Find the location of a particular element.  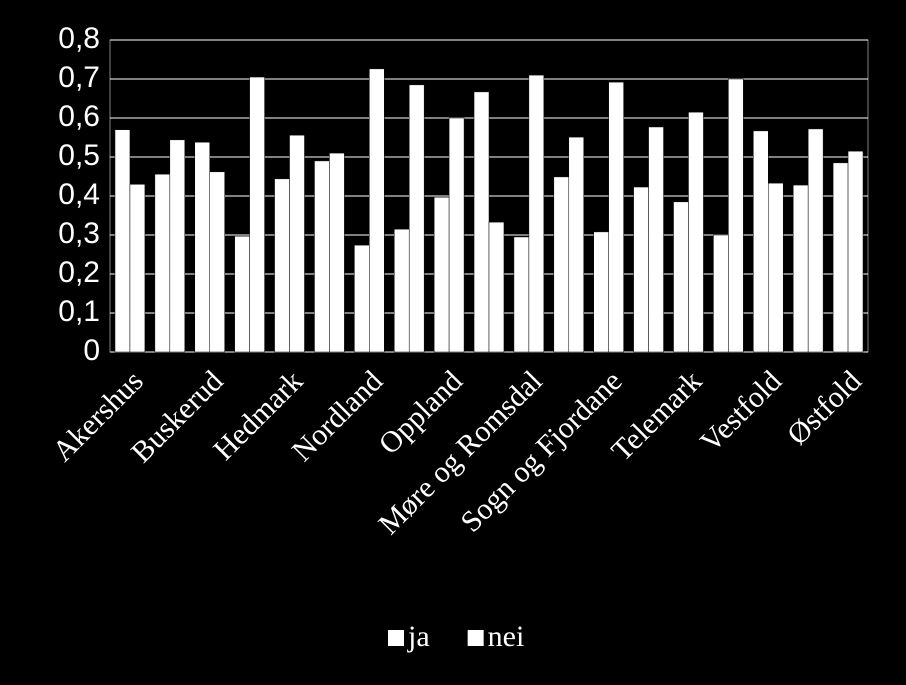

legend-label: nei is located at coordinates (506, 636).